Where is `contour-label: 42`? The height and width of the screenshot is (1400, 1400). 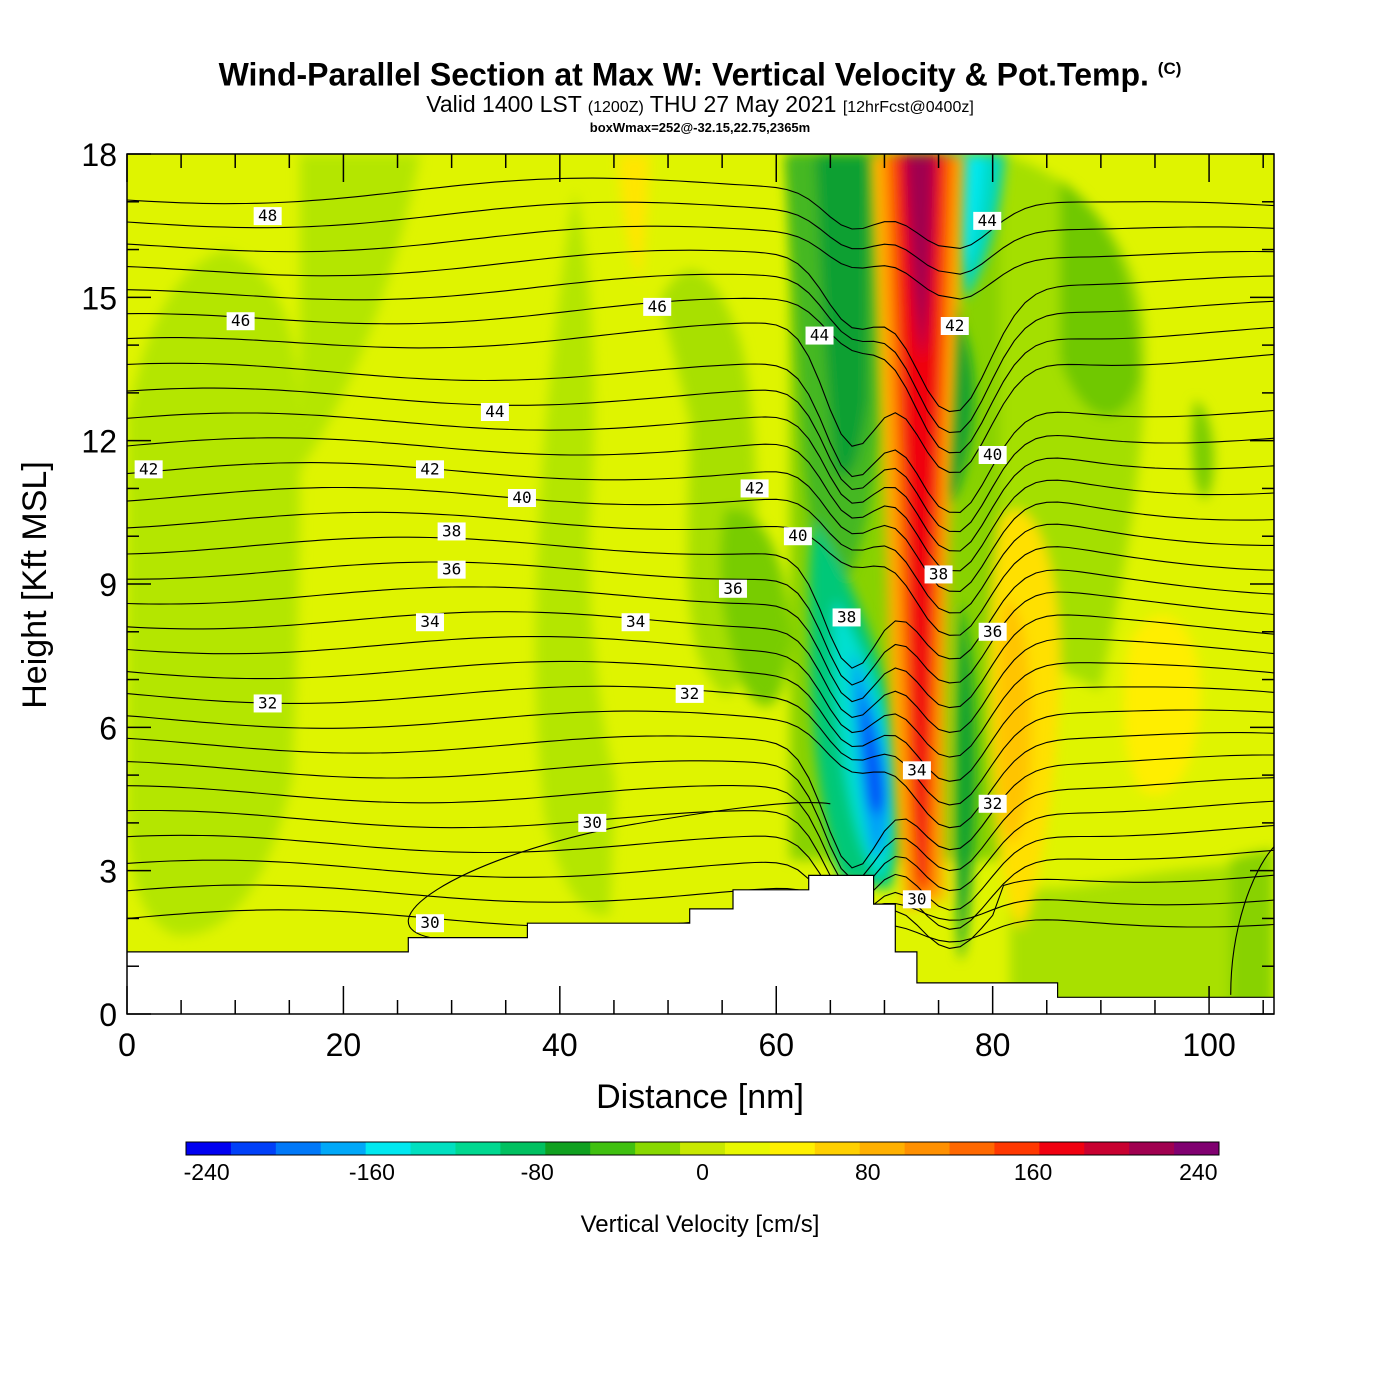 contour-label: 42 is located at coordinates (429, 469).